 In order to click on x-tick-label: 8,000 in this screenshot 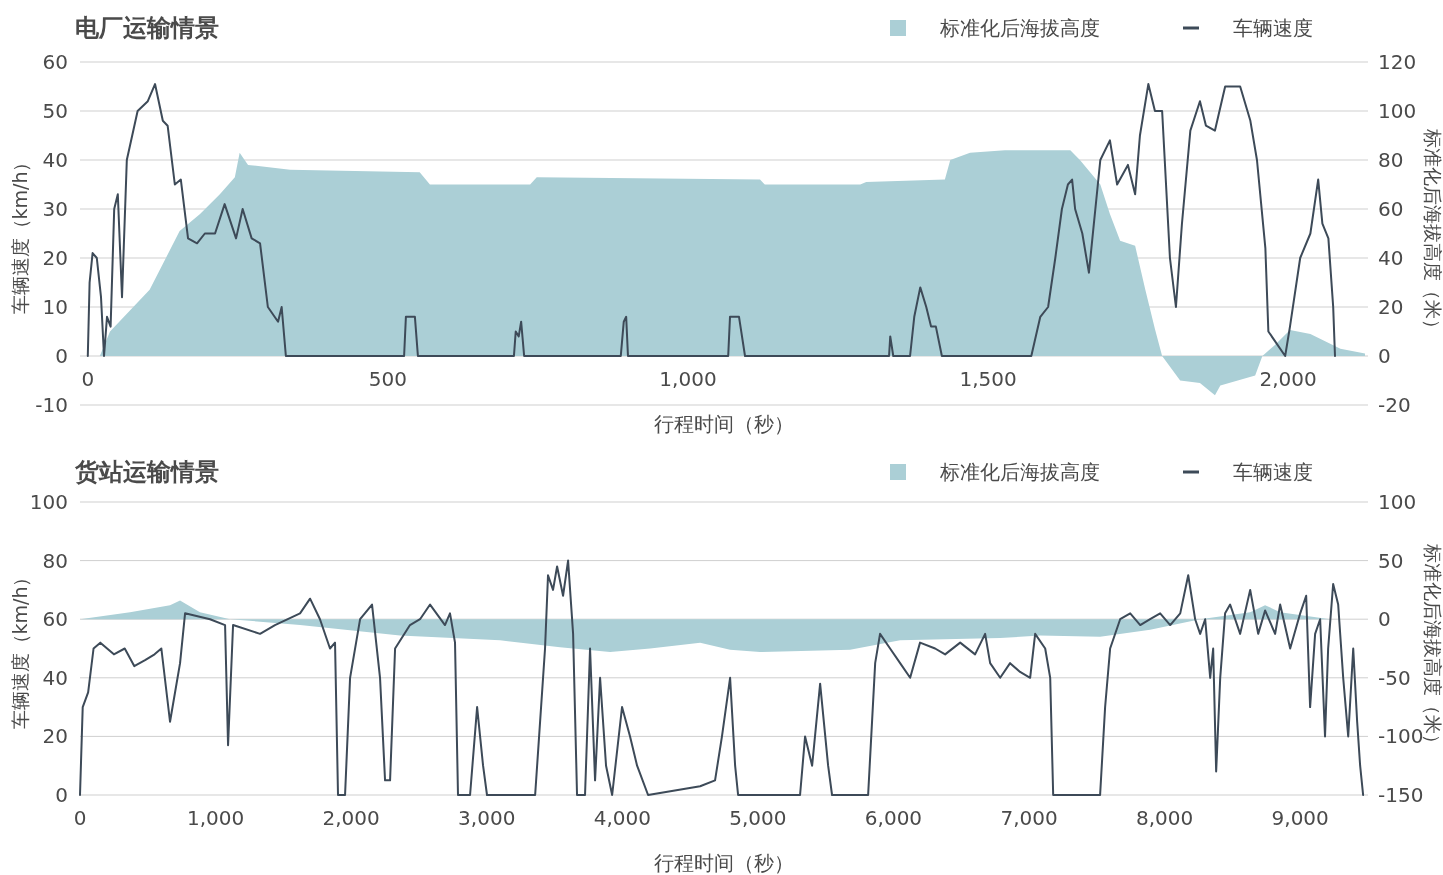, I will do `click(1165, 818)`.